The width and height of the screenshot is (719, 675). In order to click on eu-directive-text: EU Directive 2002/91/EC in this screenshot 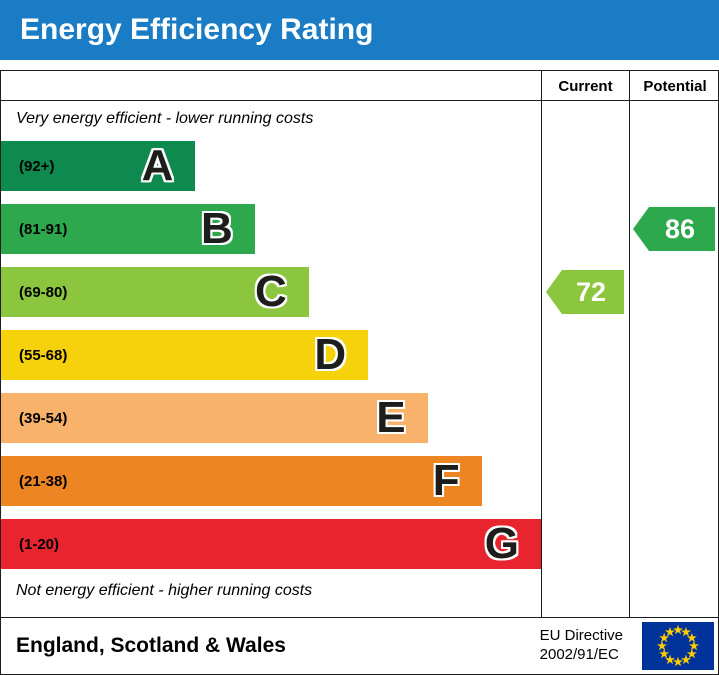, I will do `click(581, 646)`.